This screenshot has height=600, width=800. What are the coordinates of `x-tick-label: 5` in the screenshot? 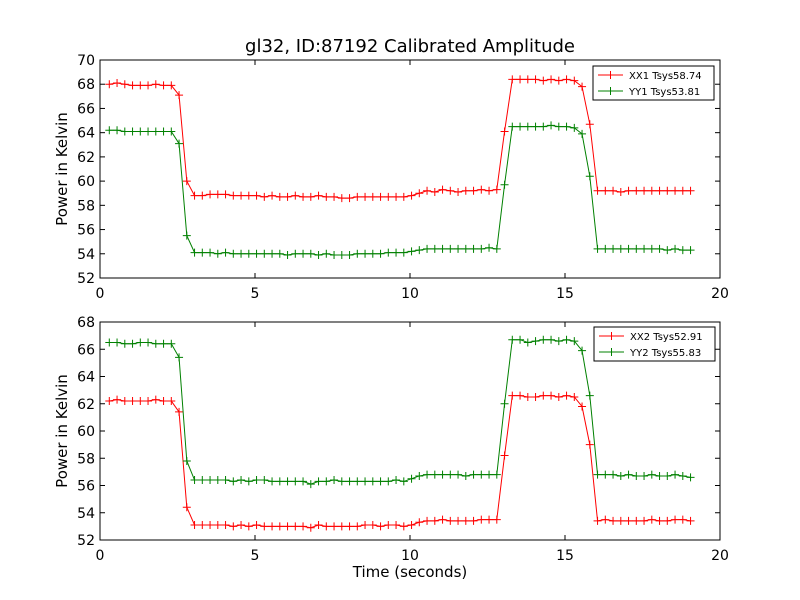 It's located at (255, 294).